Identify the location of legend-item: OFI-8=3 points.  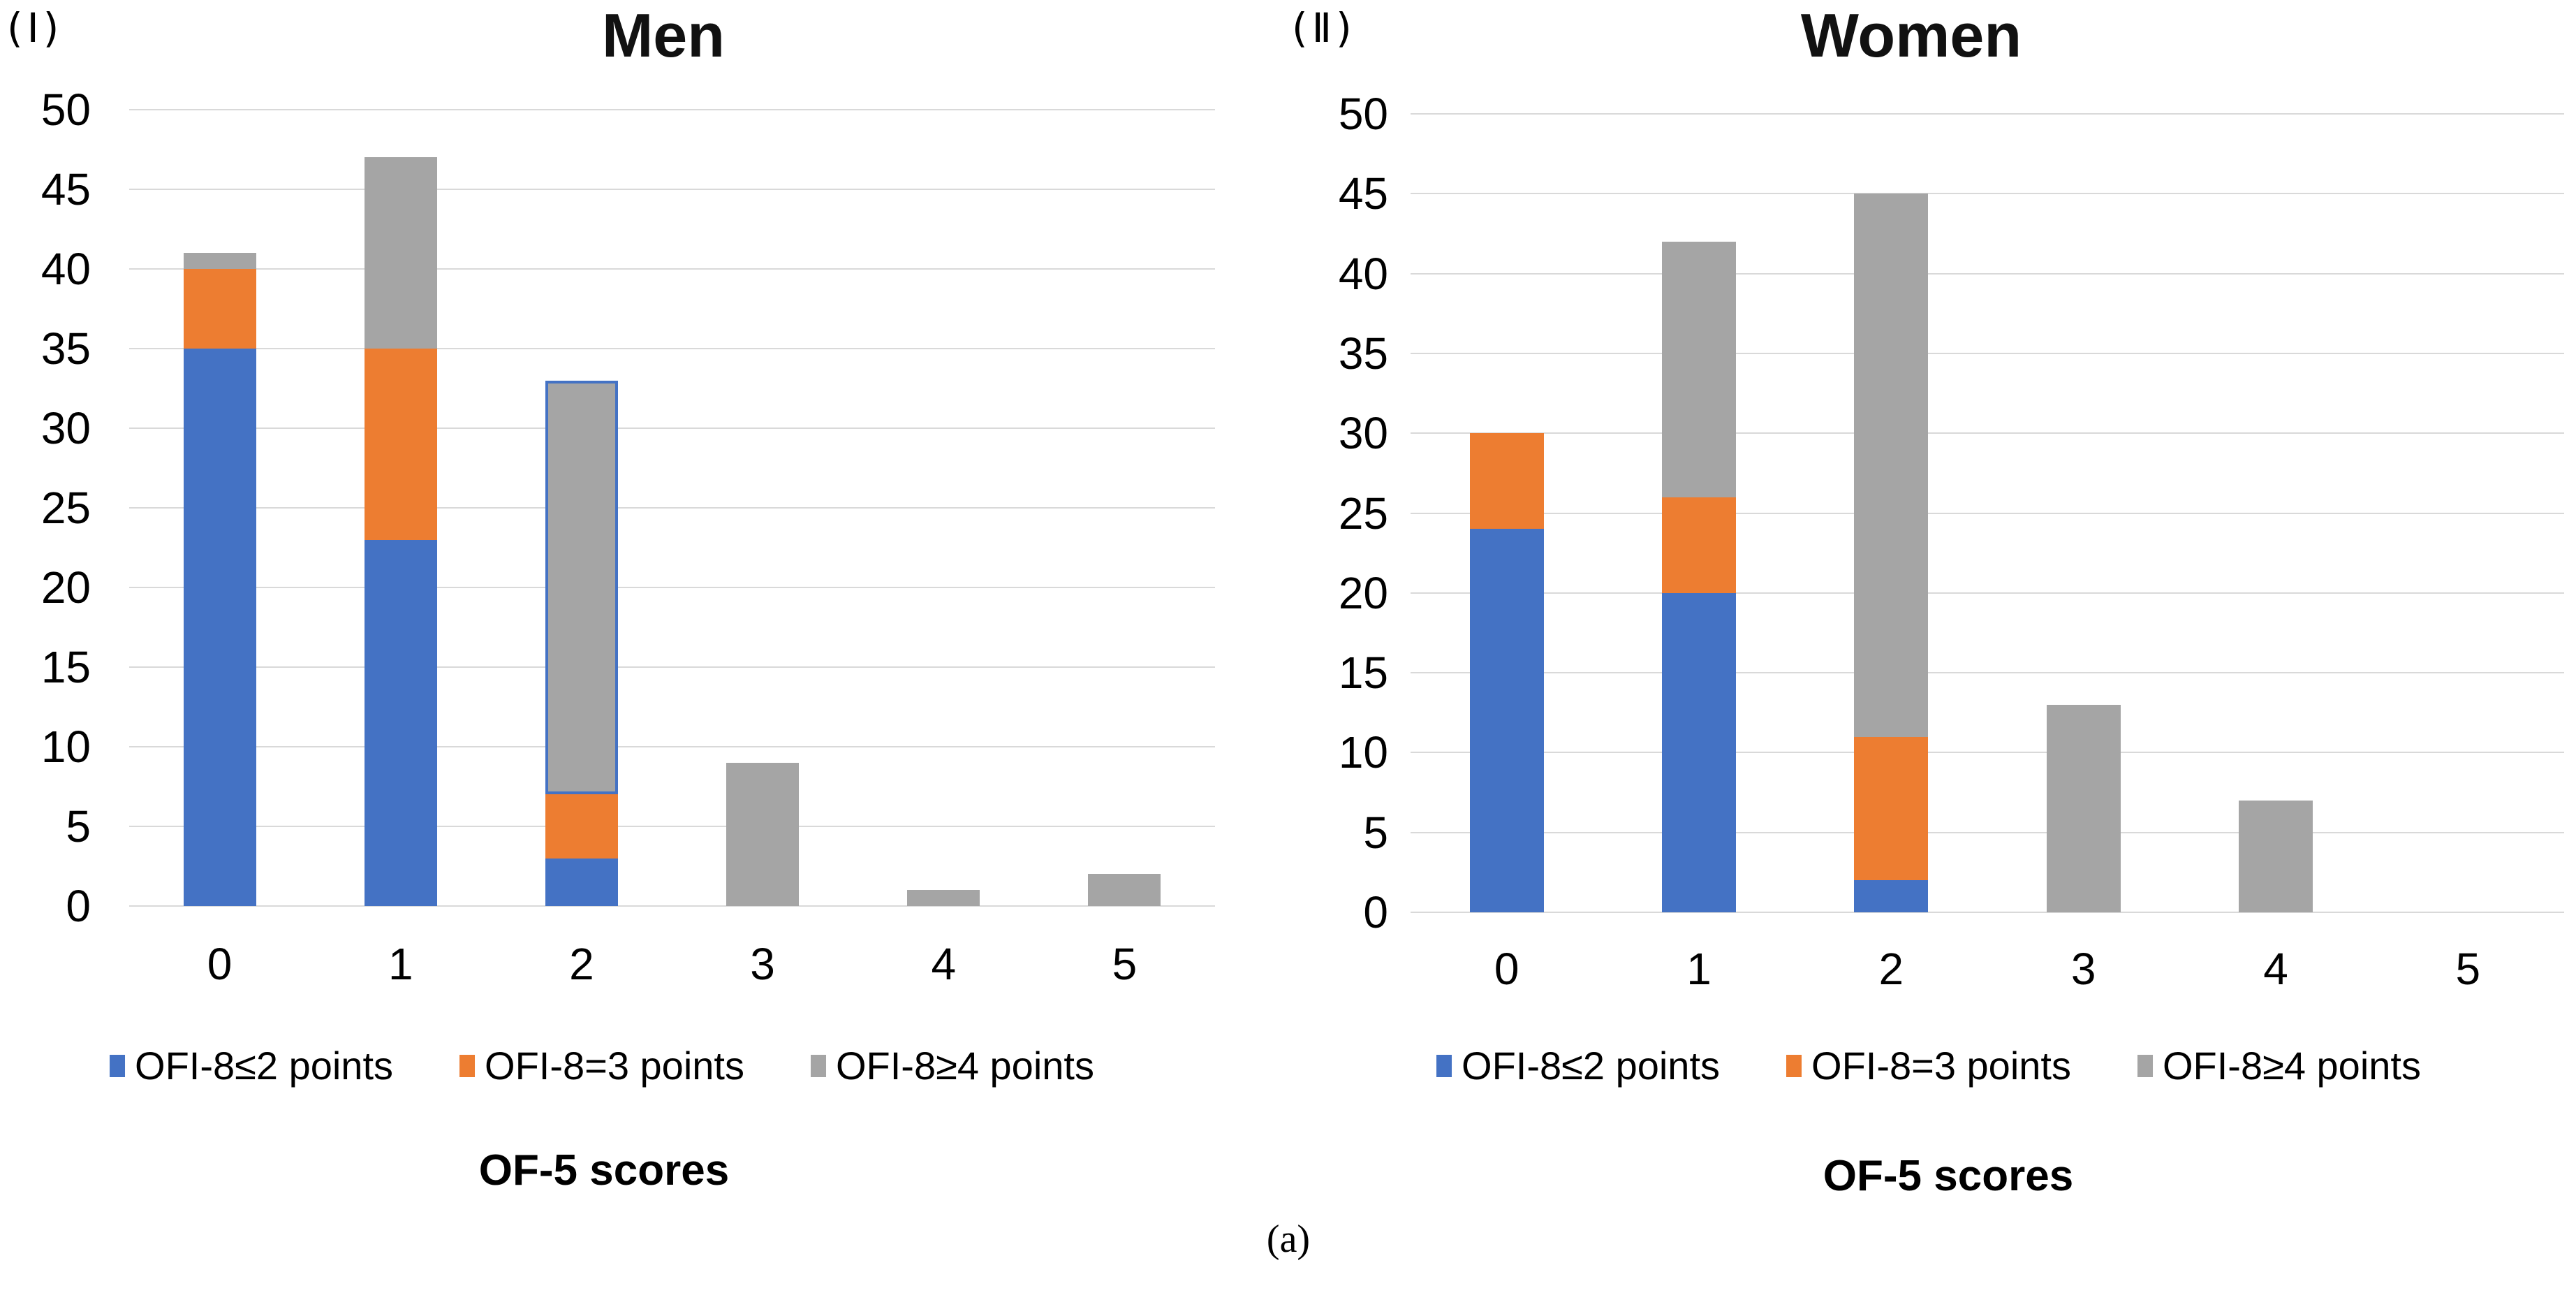
(1928, 1066).